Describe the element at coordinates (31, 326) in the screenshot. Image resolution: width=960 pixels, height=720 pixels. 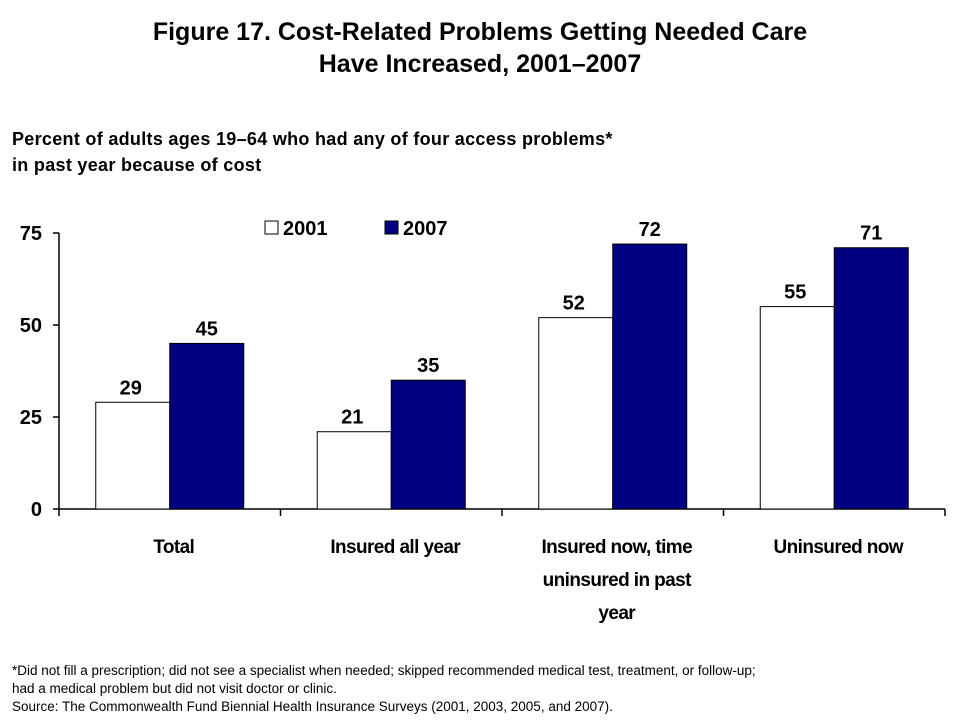
I see `y-tick-label: 50` at that location.